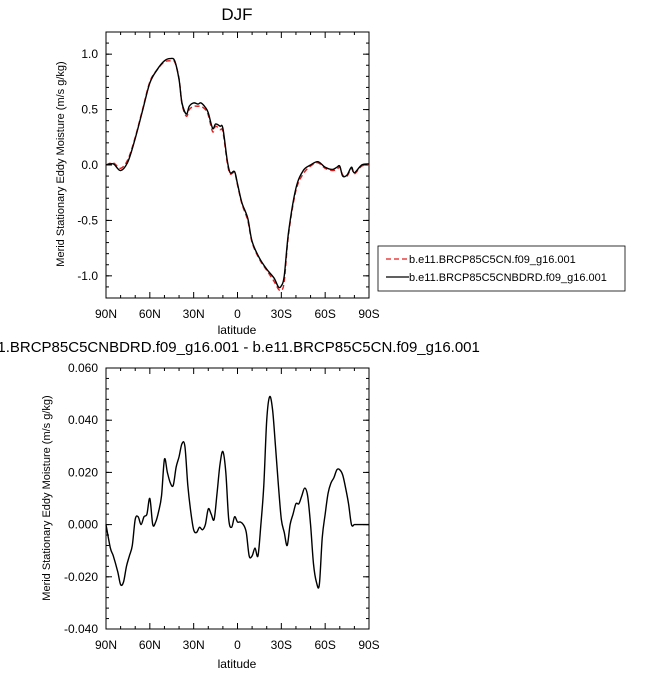 The width and height of the screenshot is (672, 678). What do you see at coordinates (281, 645) in the screenshot?
I see `bottom-chart-x-tick-label: 30S` at bounding box center [281, 645].